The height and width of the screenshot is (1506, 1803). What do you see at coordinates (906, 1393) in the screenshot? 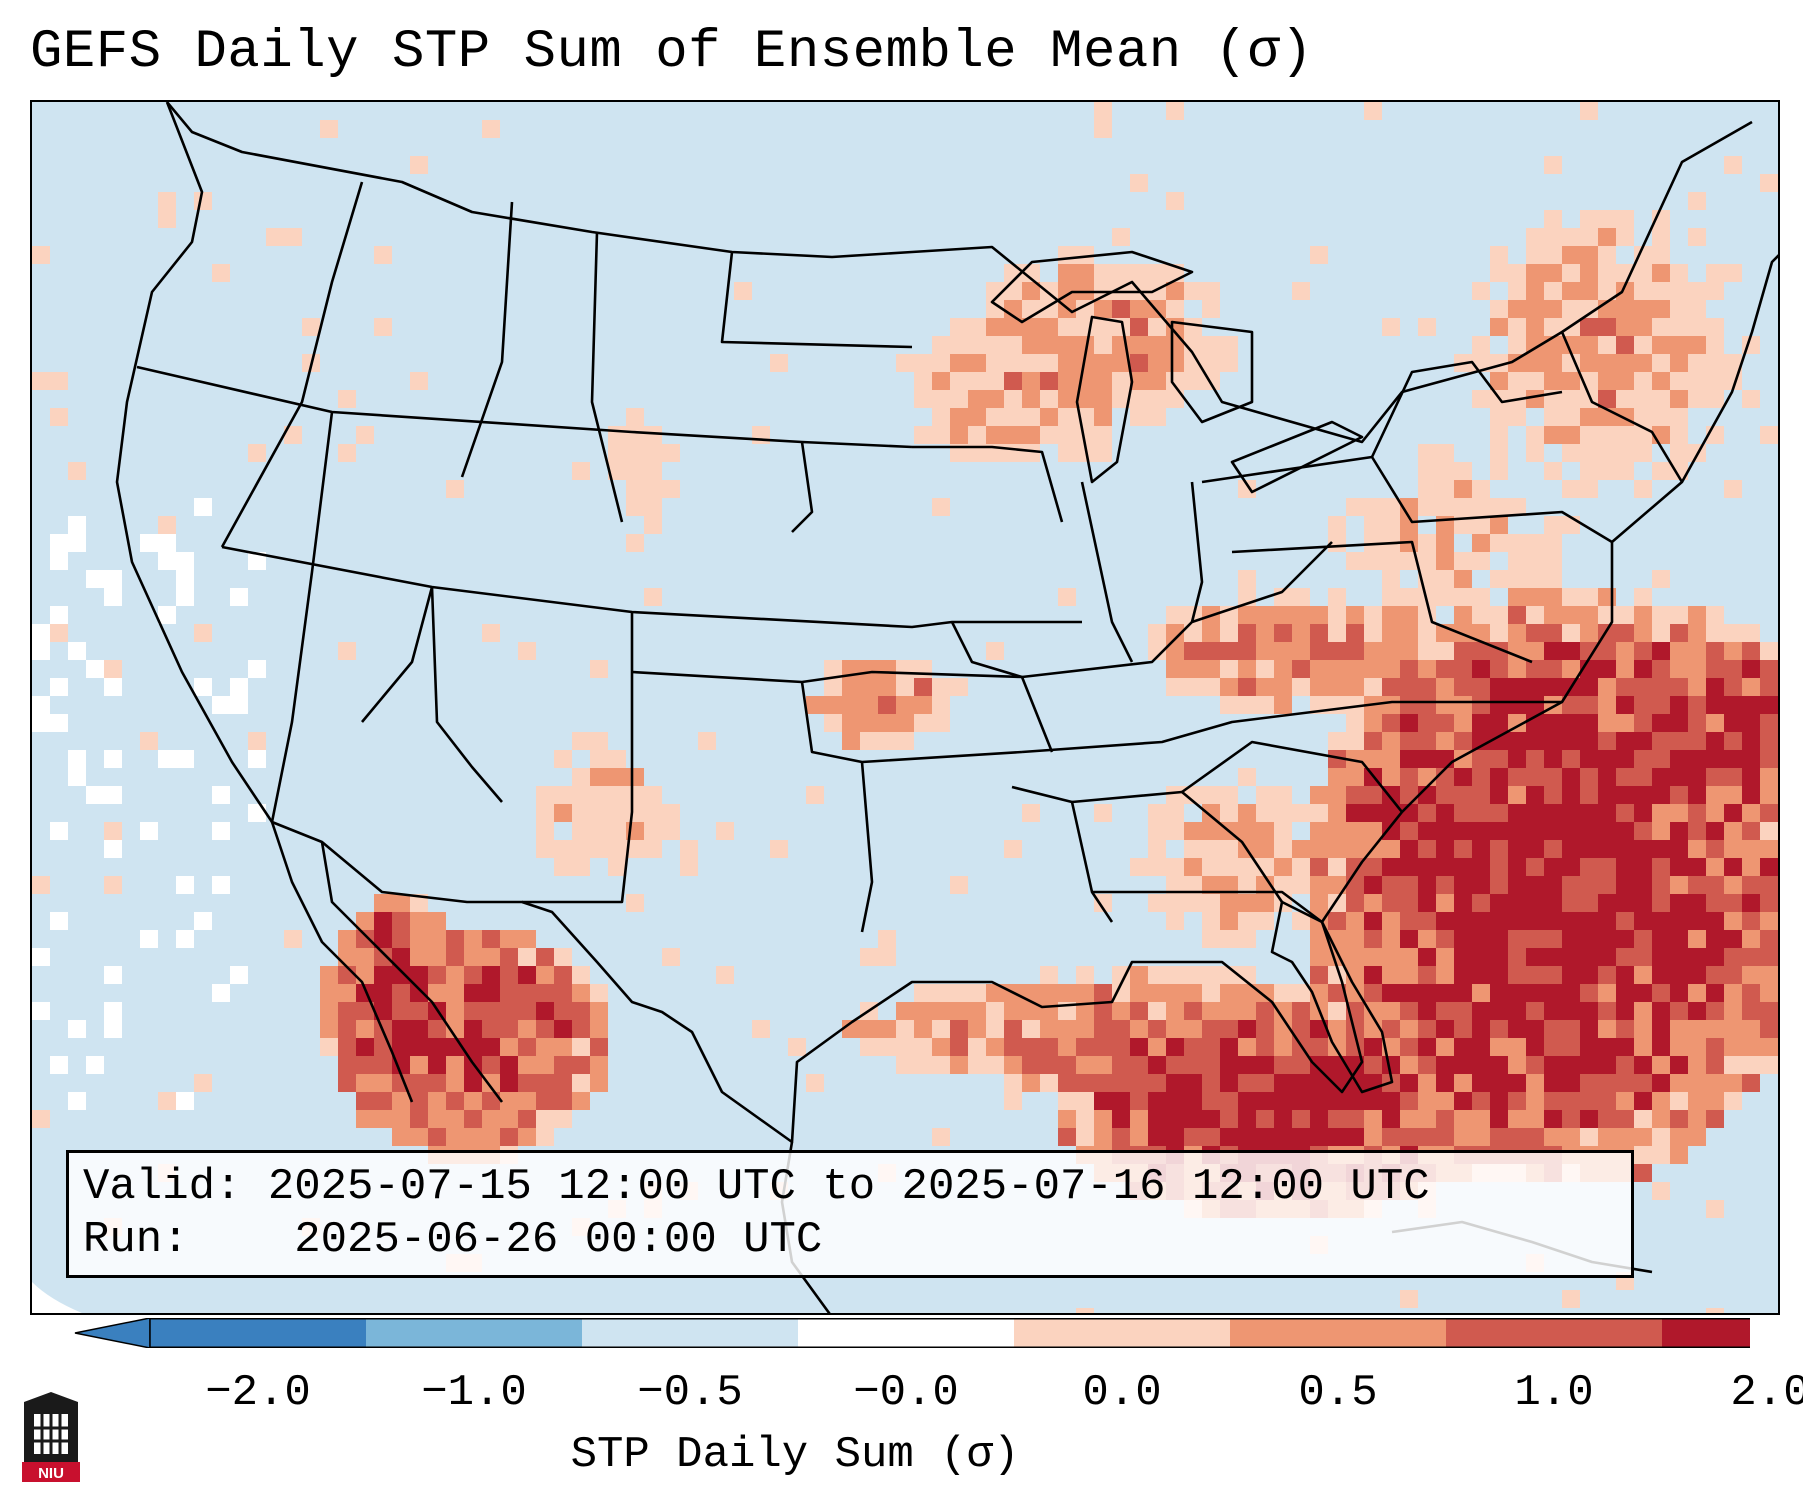
I see `colorbar-tick-label: −0.0` at bounding box center [906, 1393].